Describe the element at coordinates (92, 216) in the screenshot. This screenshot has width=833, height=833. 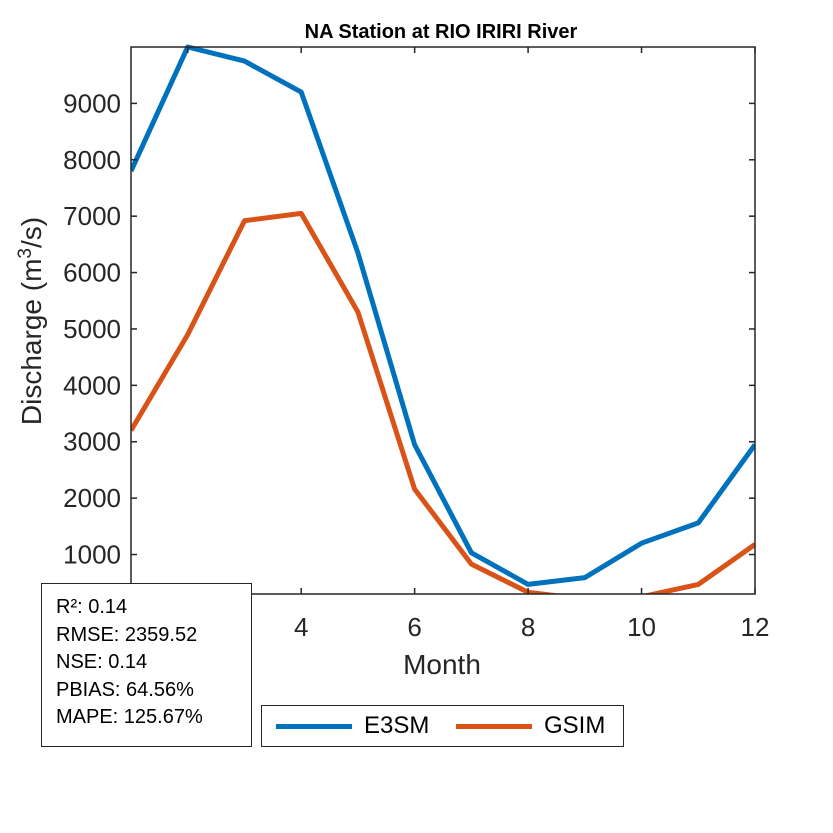
I see `y-tick-label: 7000` at that location.